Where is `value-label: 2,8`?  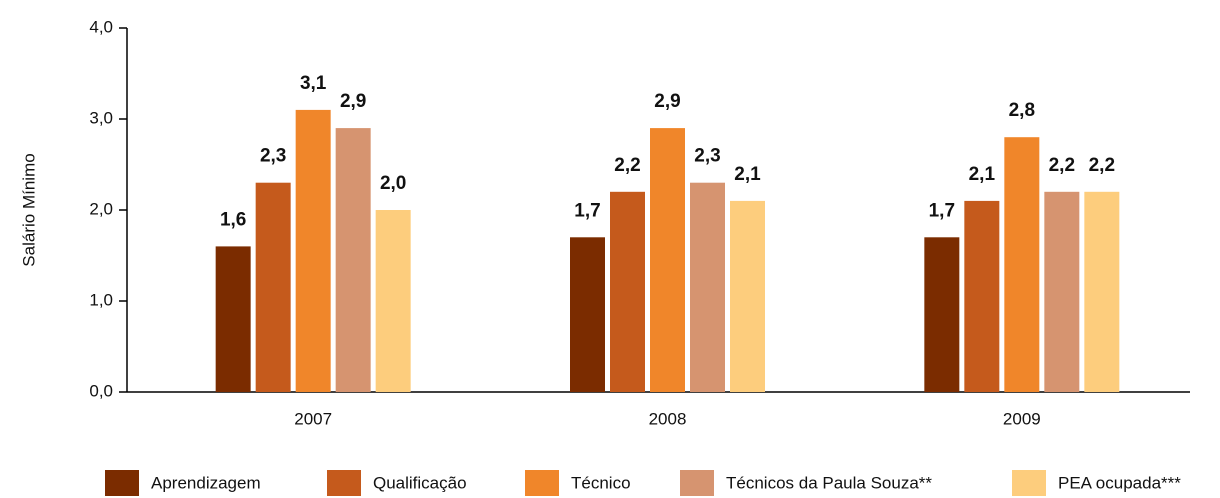
value-label: 2,8 is located at coordinates (1022, 110).